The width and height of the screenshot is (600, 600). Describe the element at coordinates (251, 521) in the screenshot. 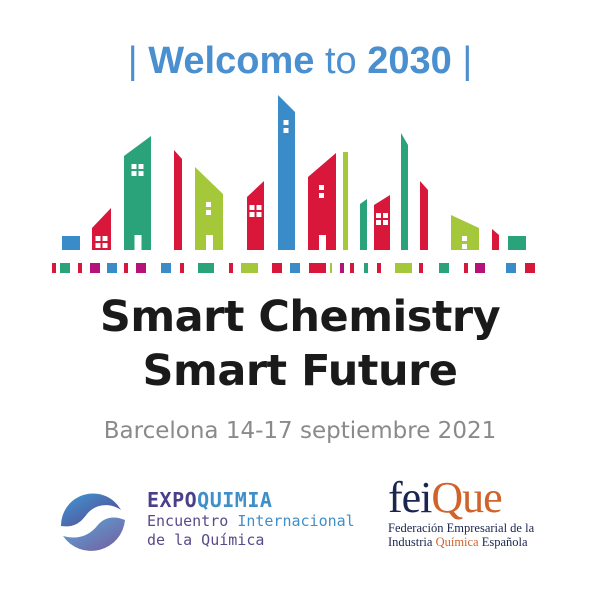

I see `expoquimia-subtitle-1: Encuentro Internacional` at that location.